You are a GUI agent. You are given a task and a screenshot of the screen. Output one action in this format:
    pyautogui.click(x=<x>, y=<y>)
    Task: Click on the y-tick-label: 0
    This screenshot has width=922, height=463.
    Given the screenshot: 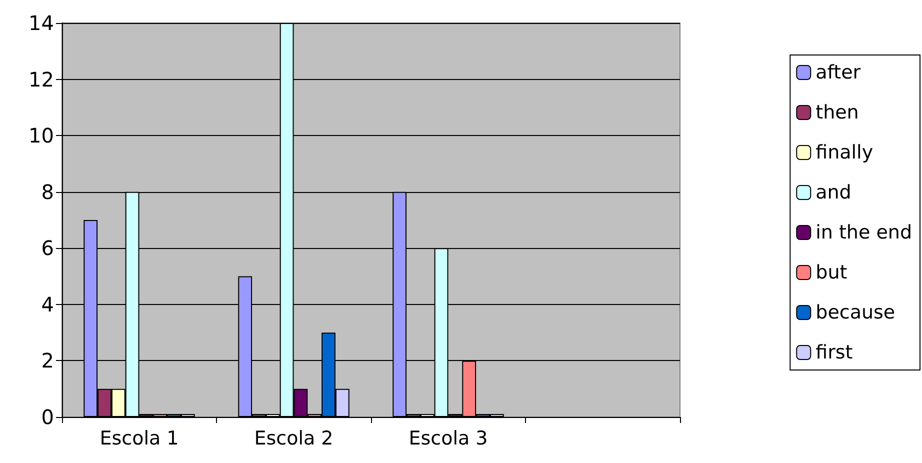 What is the action you would take?
    pyautogui.click(x=47, y=417)
    